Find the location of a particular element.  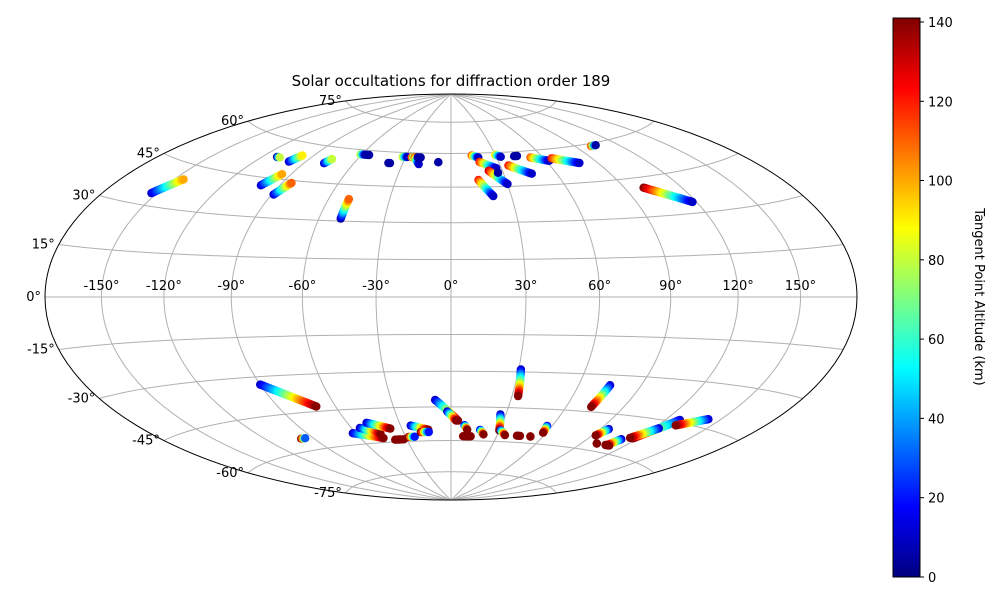

colorbar-tick-label: 80 is located at coordinates (936, 261).